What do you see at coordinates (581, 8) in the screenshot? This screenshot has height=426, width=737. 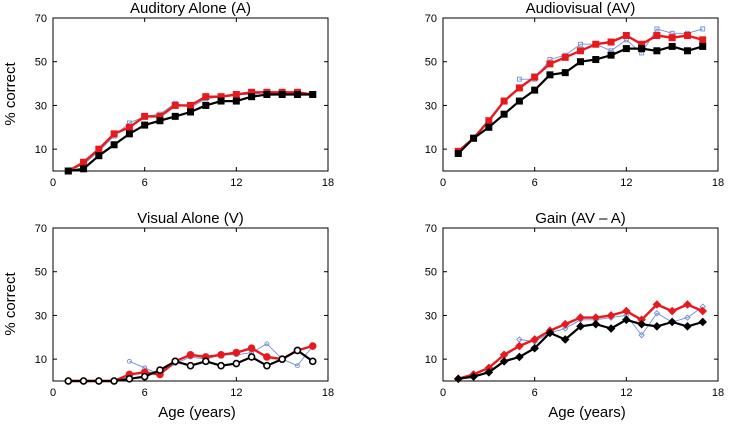 I see `chart-title: Audiovisual (AV)` at bounding box center [581, 8].